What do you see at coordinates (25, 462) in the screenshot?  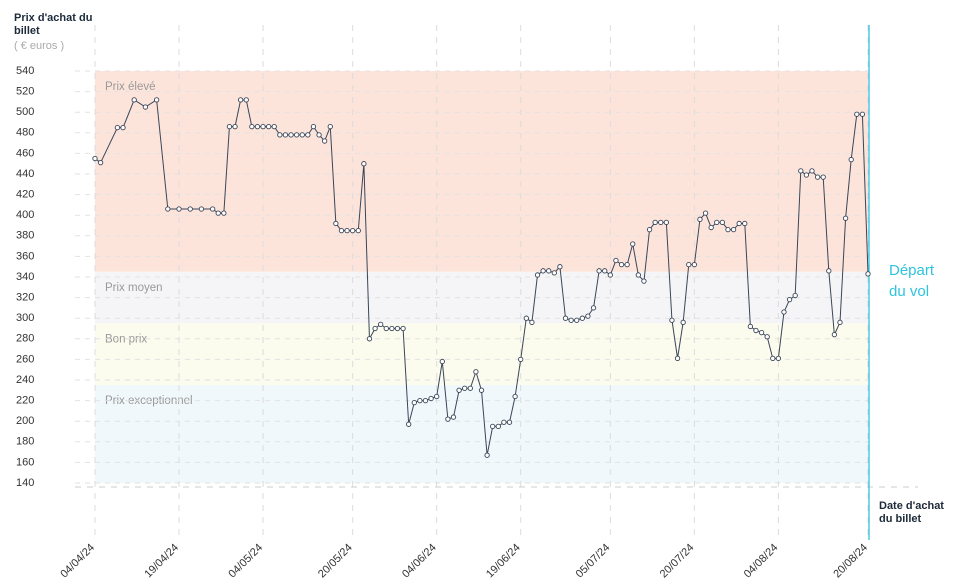 I see `y-tick-label: 160` at bounding box center [25, 462].